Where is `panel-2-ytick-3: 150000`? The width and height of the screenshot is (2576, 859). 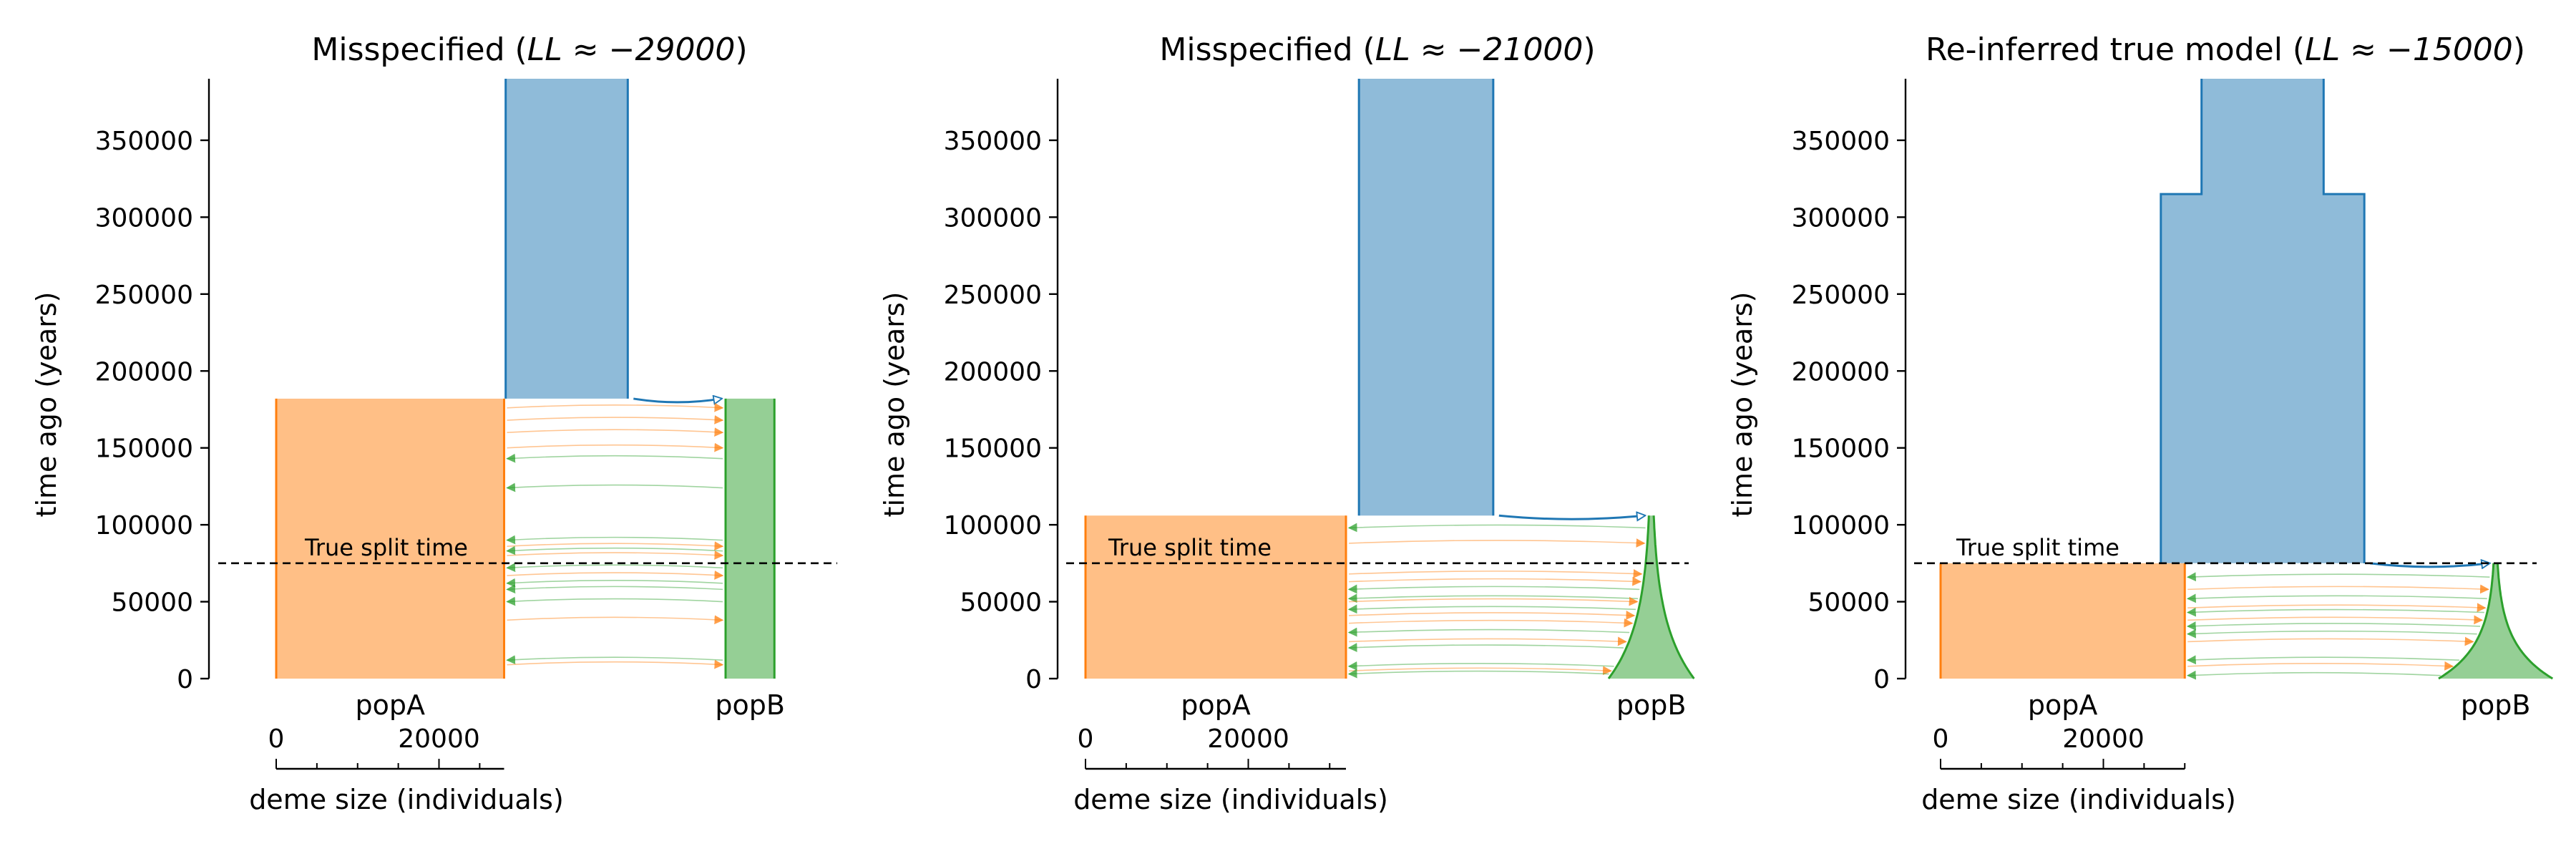 panel-2-ytick-3: 150000 is located at coordinates (993, 450).